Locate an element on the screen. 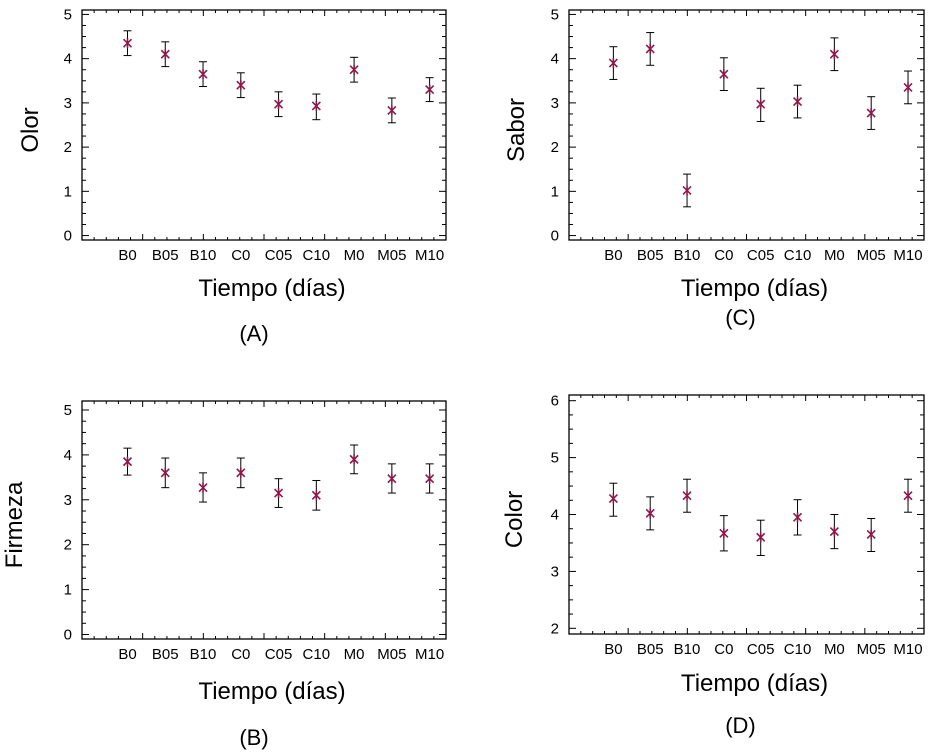  y-axis-title: Sabor is located at coordinates (516, 130).